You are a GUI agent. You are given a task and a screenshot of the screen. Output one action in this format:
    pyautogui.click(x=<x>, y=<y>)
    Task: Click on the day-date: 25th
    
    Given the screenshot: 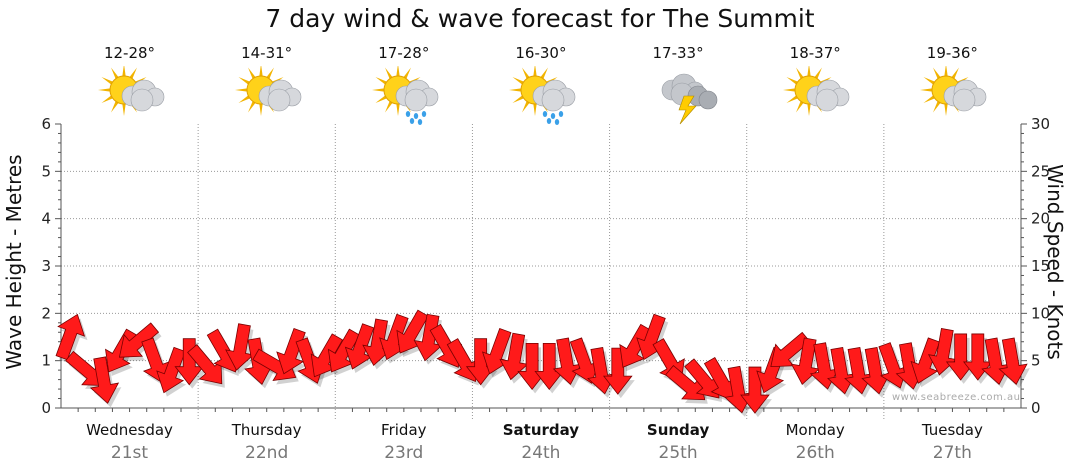 What is the action you would take?
    pyautogui.click(x=678, y=453)
    